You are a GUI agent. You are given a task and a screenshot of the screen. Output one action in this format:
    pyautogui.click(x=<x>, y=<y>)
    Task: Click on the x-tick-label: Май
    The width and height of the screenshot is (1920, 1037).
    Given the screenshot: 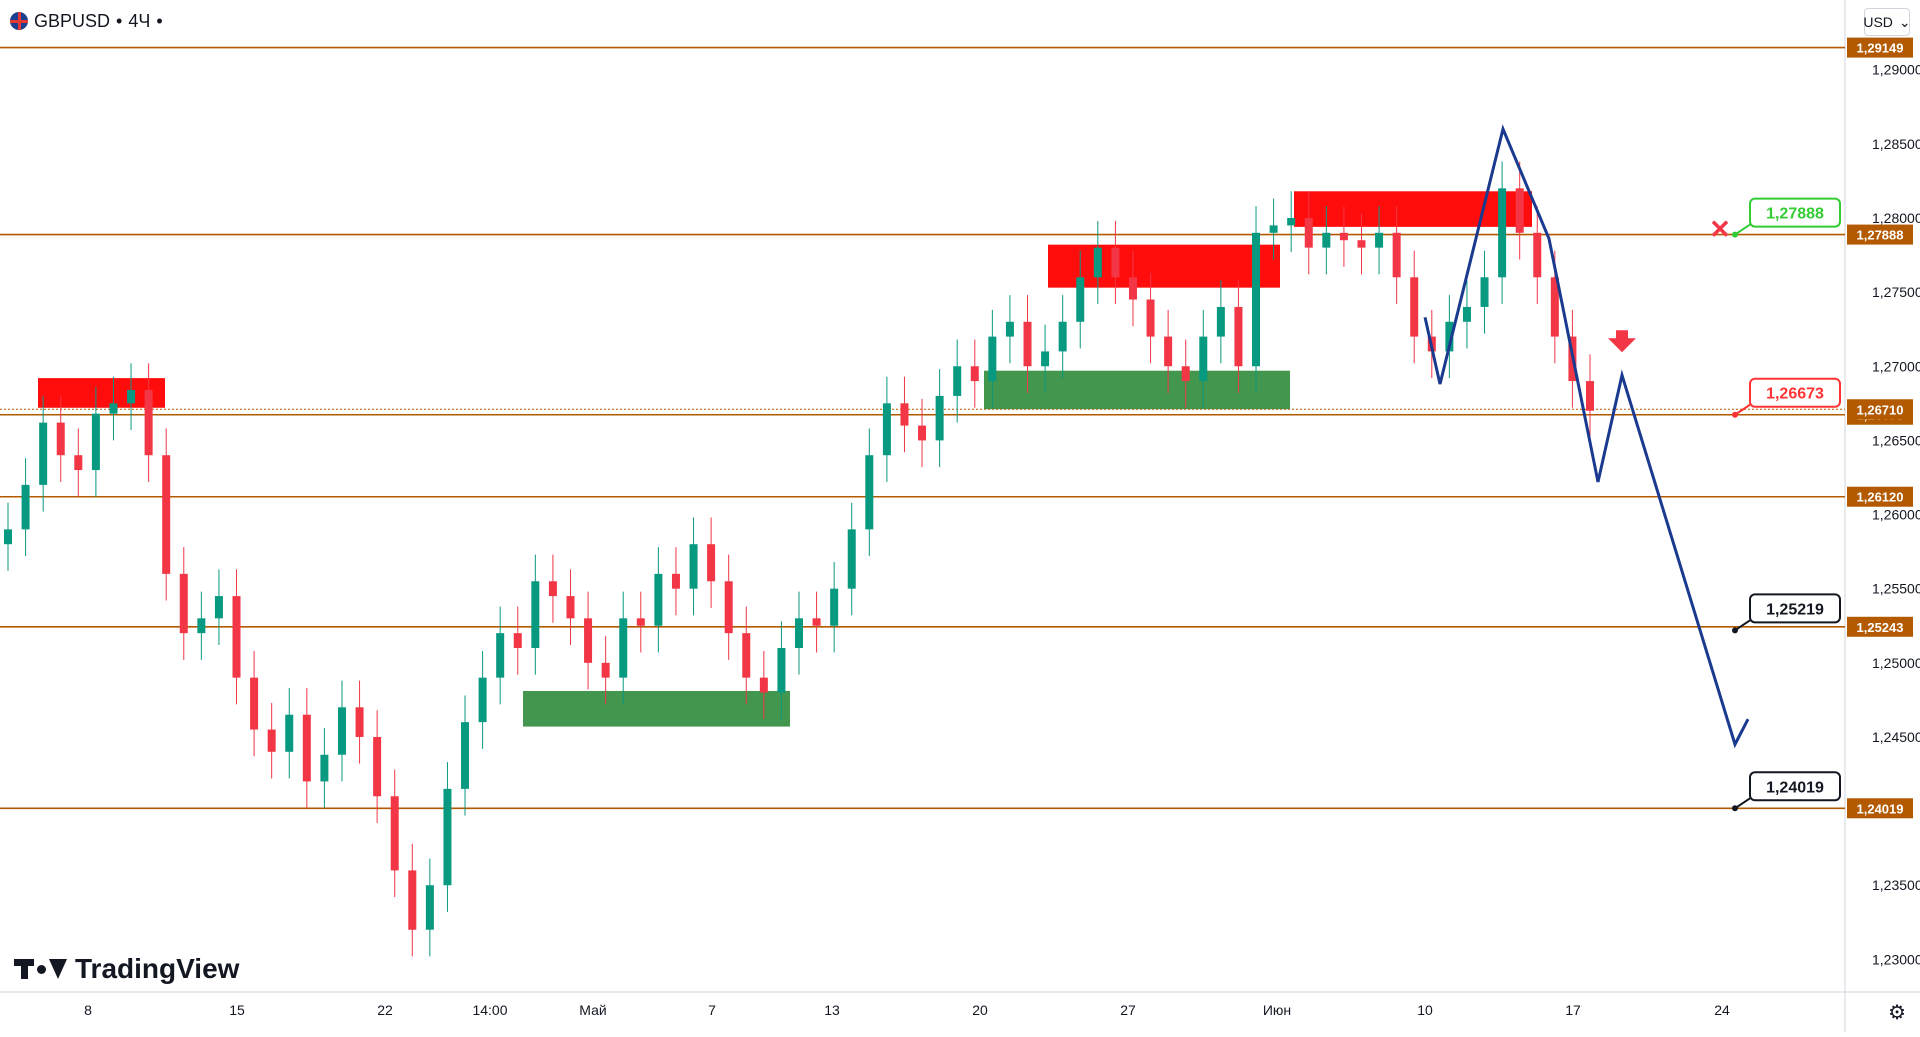 What is the action you would take?
    pyautogui.click(x=592, y=1010)
    